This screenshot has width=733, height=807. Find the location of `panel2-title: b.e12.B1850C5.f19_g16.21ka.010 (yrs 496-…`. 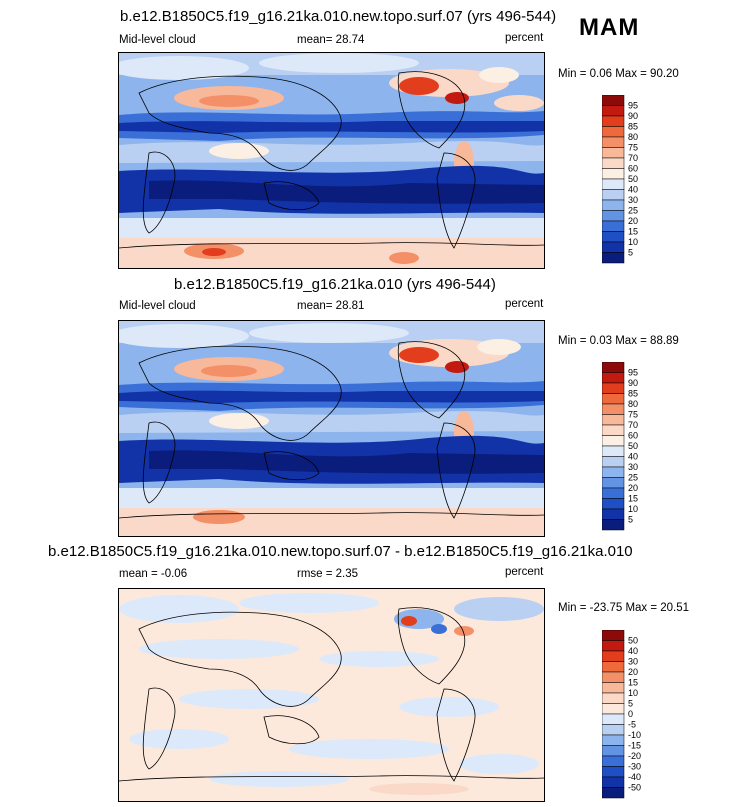

panel2-title: b.e12.B1850C5.f19_g16.21ka.010 (yrs 496-… is located at coordinates (335, 284).